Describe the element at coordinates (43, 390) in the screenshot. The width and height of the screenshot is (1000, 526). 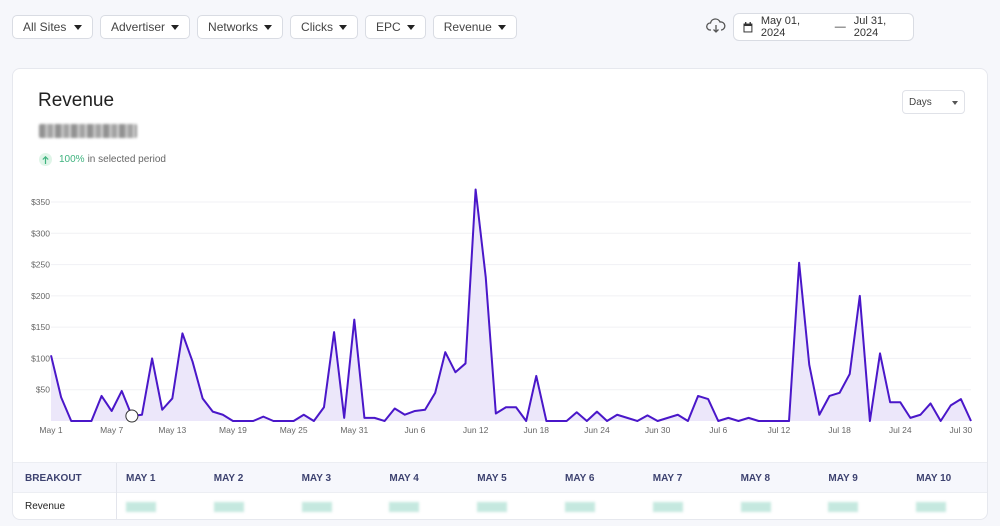
I see `y-tick-label: $50` at that location.